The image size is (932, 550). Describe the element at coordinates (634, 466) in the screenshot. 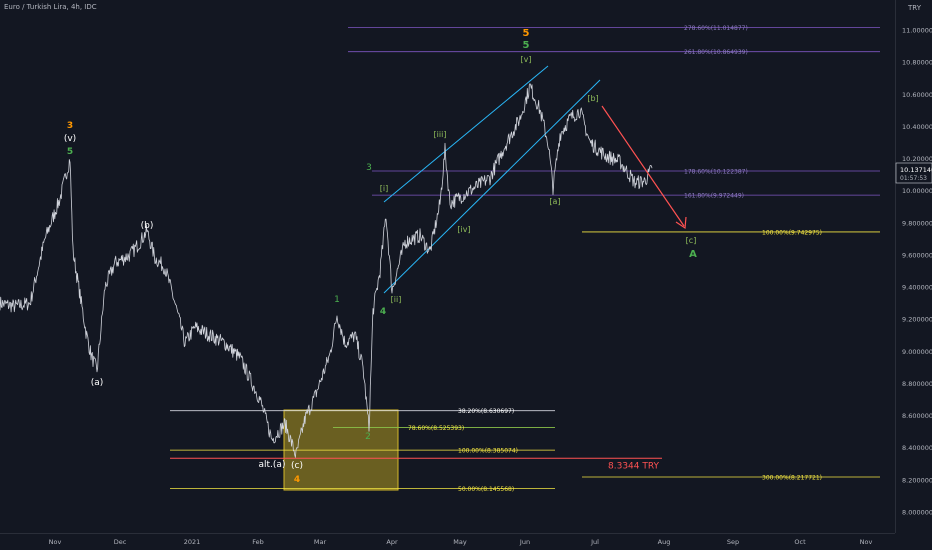

I see `support-line-label: 8.3344 TRY` at that location.